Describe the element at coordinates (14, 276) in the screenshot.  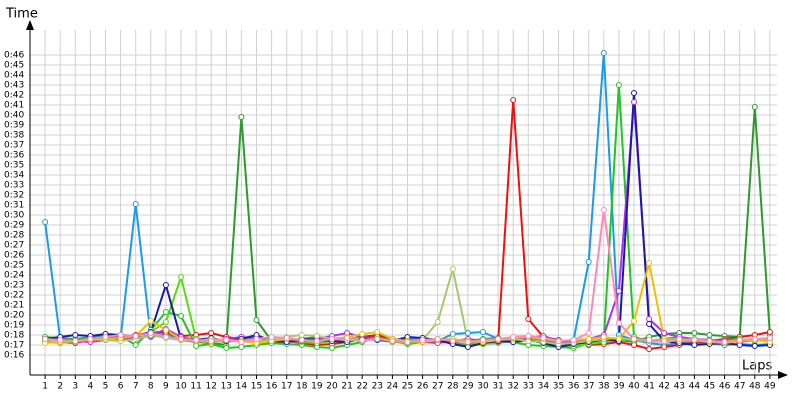
I see `y-tick-label: 0:24` at that location.